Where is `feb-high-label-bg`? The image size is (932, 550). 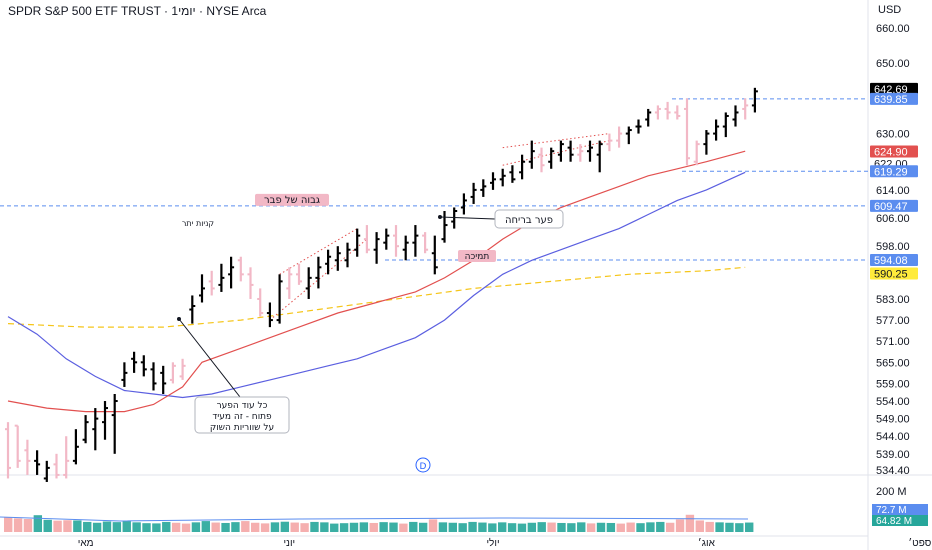
feb-high-label-bg is located at coordinates (292, 199).